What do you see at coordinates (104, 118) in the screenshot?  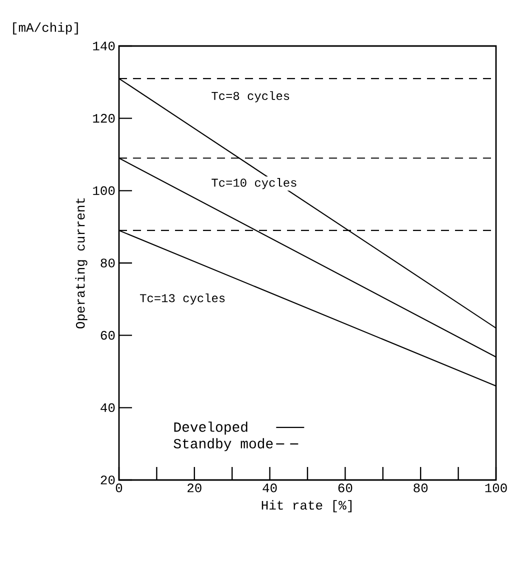 I see `y-tick-label: 120` at bounding box center [104, 118].